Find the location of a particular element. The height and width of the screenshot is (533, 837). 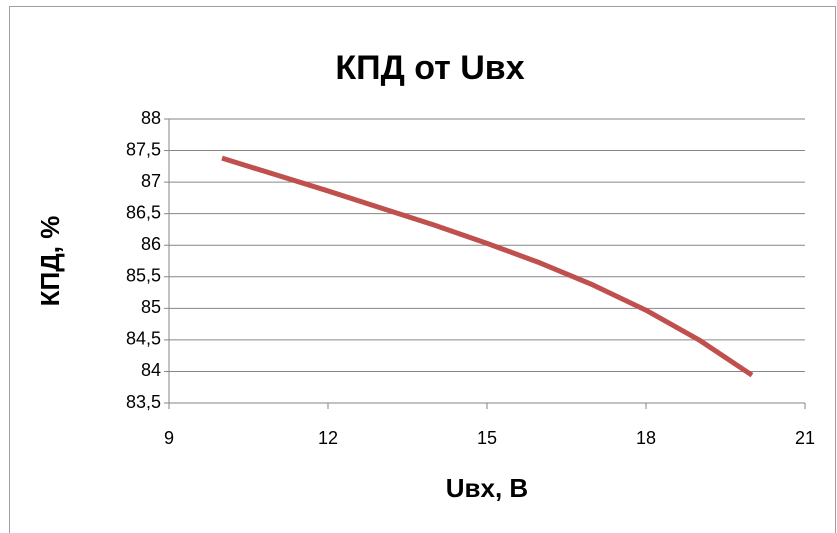

x-tick-label: 15 is located at coordinates (487, 438).